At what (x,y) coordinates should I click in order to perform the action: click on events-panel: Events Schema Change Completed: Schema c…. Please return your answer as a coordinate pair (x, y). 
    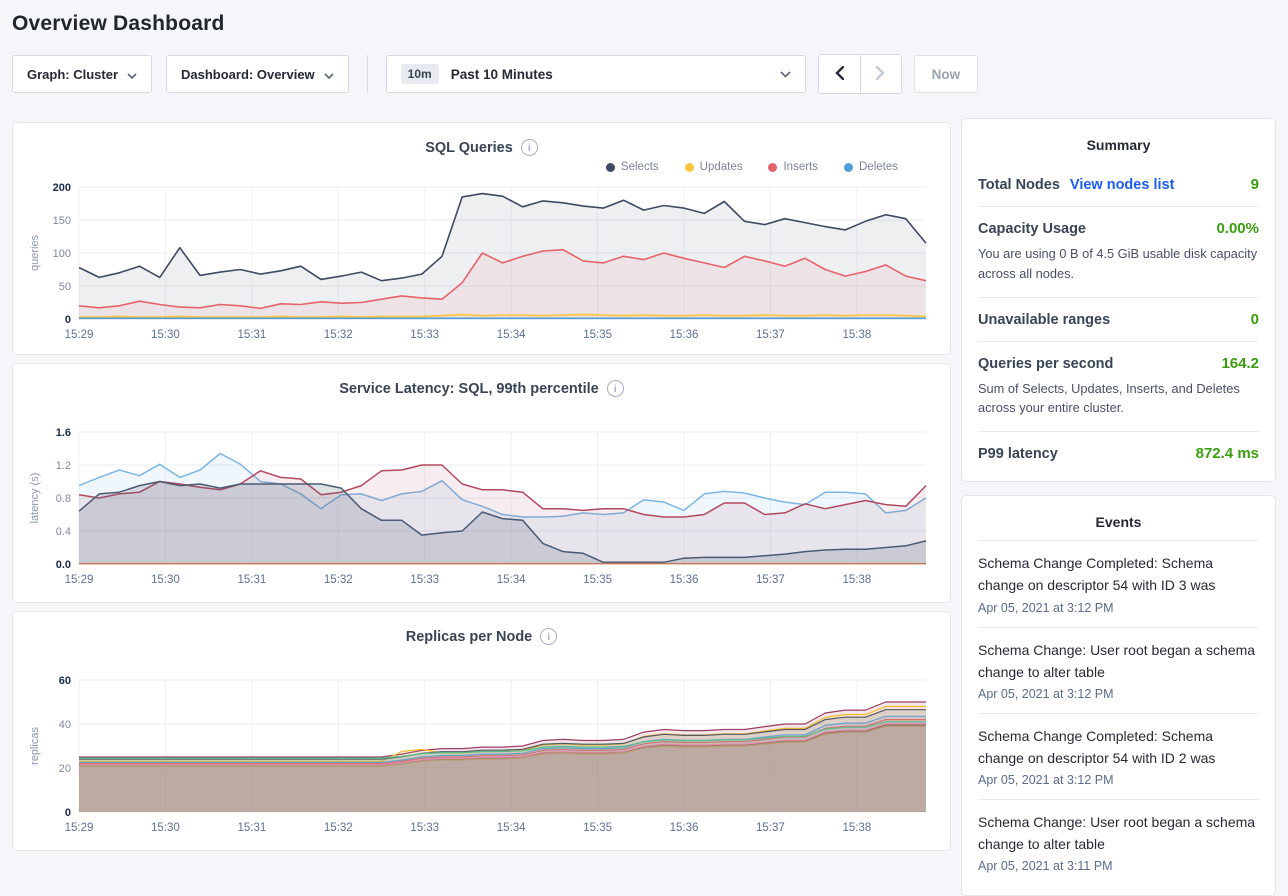
    Looking at the image, I should click on (1118, 695).